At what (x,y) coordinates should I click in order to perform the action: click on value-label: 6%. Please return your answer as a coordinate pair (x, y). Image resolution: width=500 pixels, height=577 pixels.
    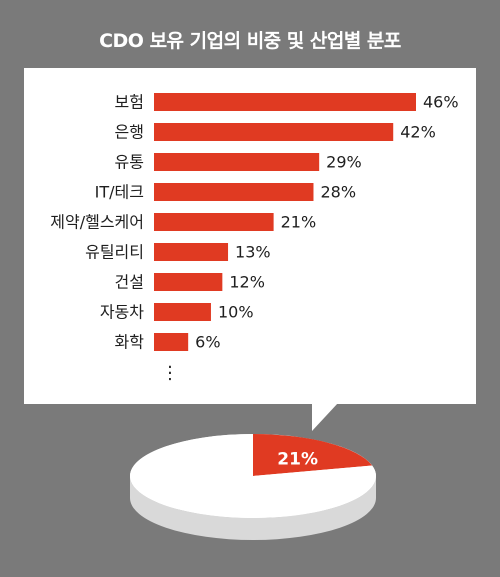
    Looking at the image, I should click on (207, 342).